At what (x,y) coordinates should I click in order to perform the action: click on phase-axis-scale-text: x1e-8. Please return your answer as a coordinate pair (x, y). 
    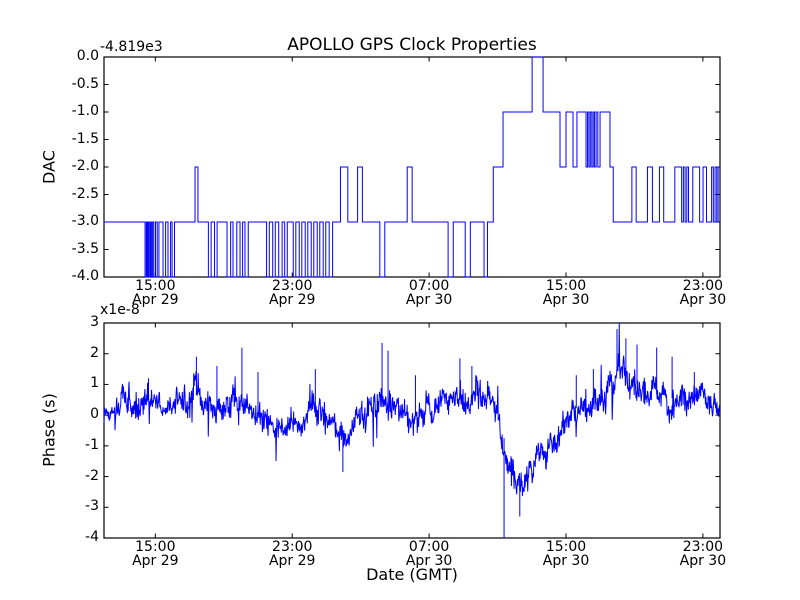
    Looking at the image, I should click on (120, 310).